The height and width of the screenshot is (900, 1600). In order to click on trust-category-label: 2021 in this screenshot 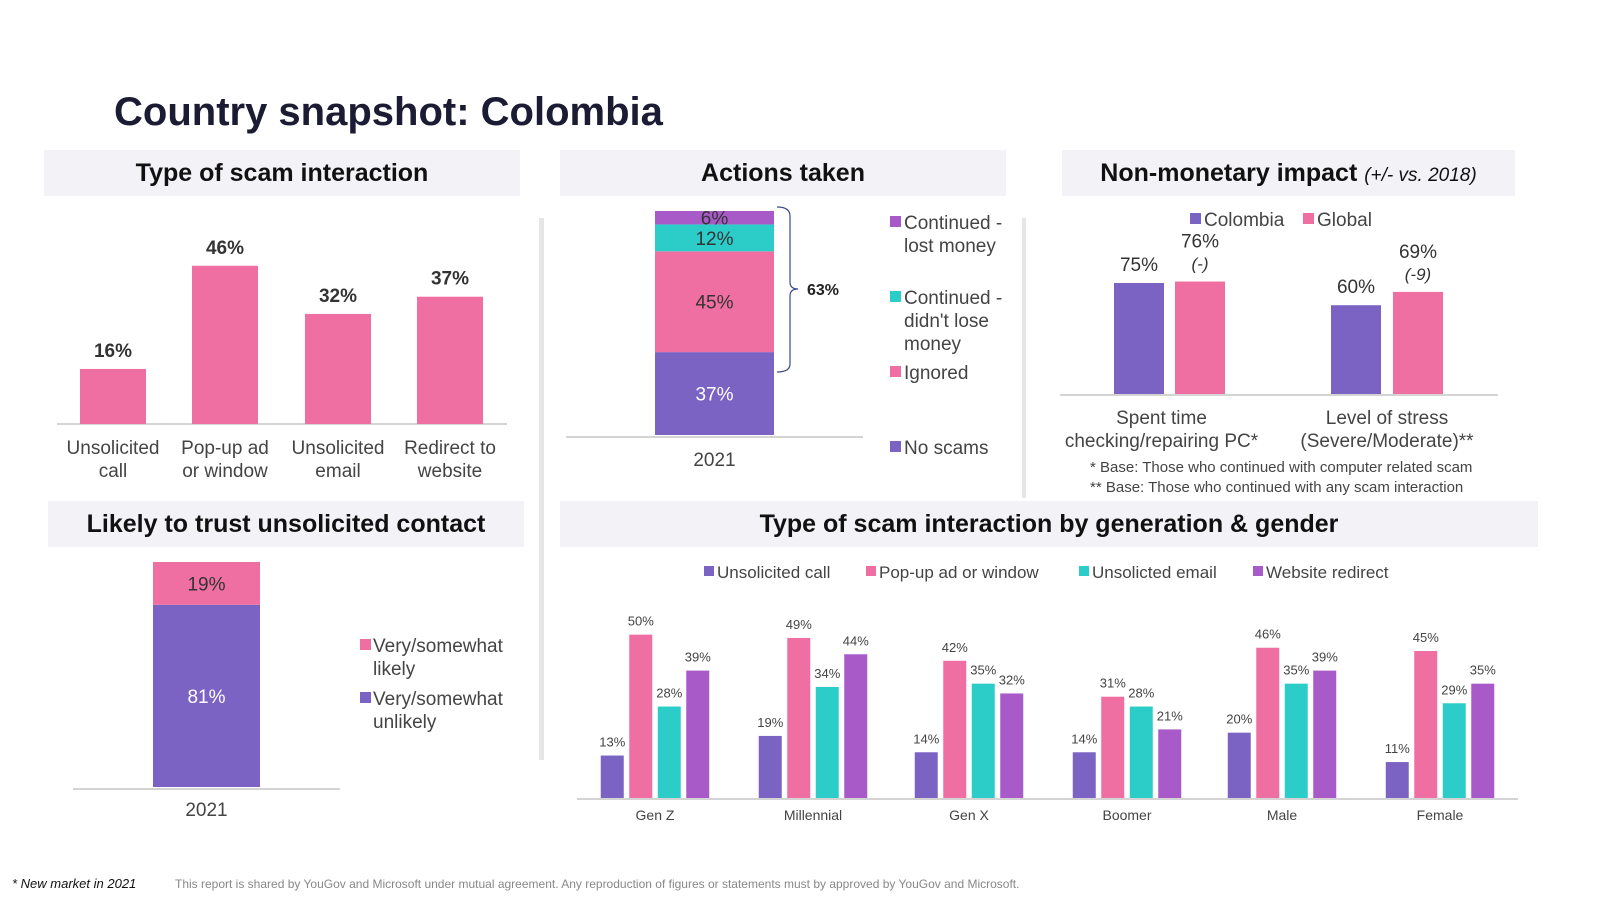, I will do `click(206, 810)`.